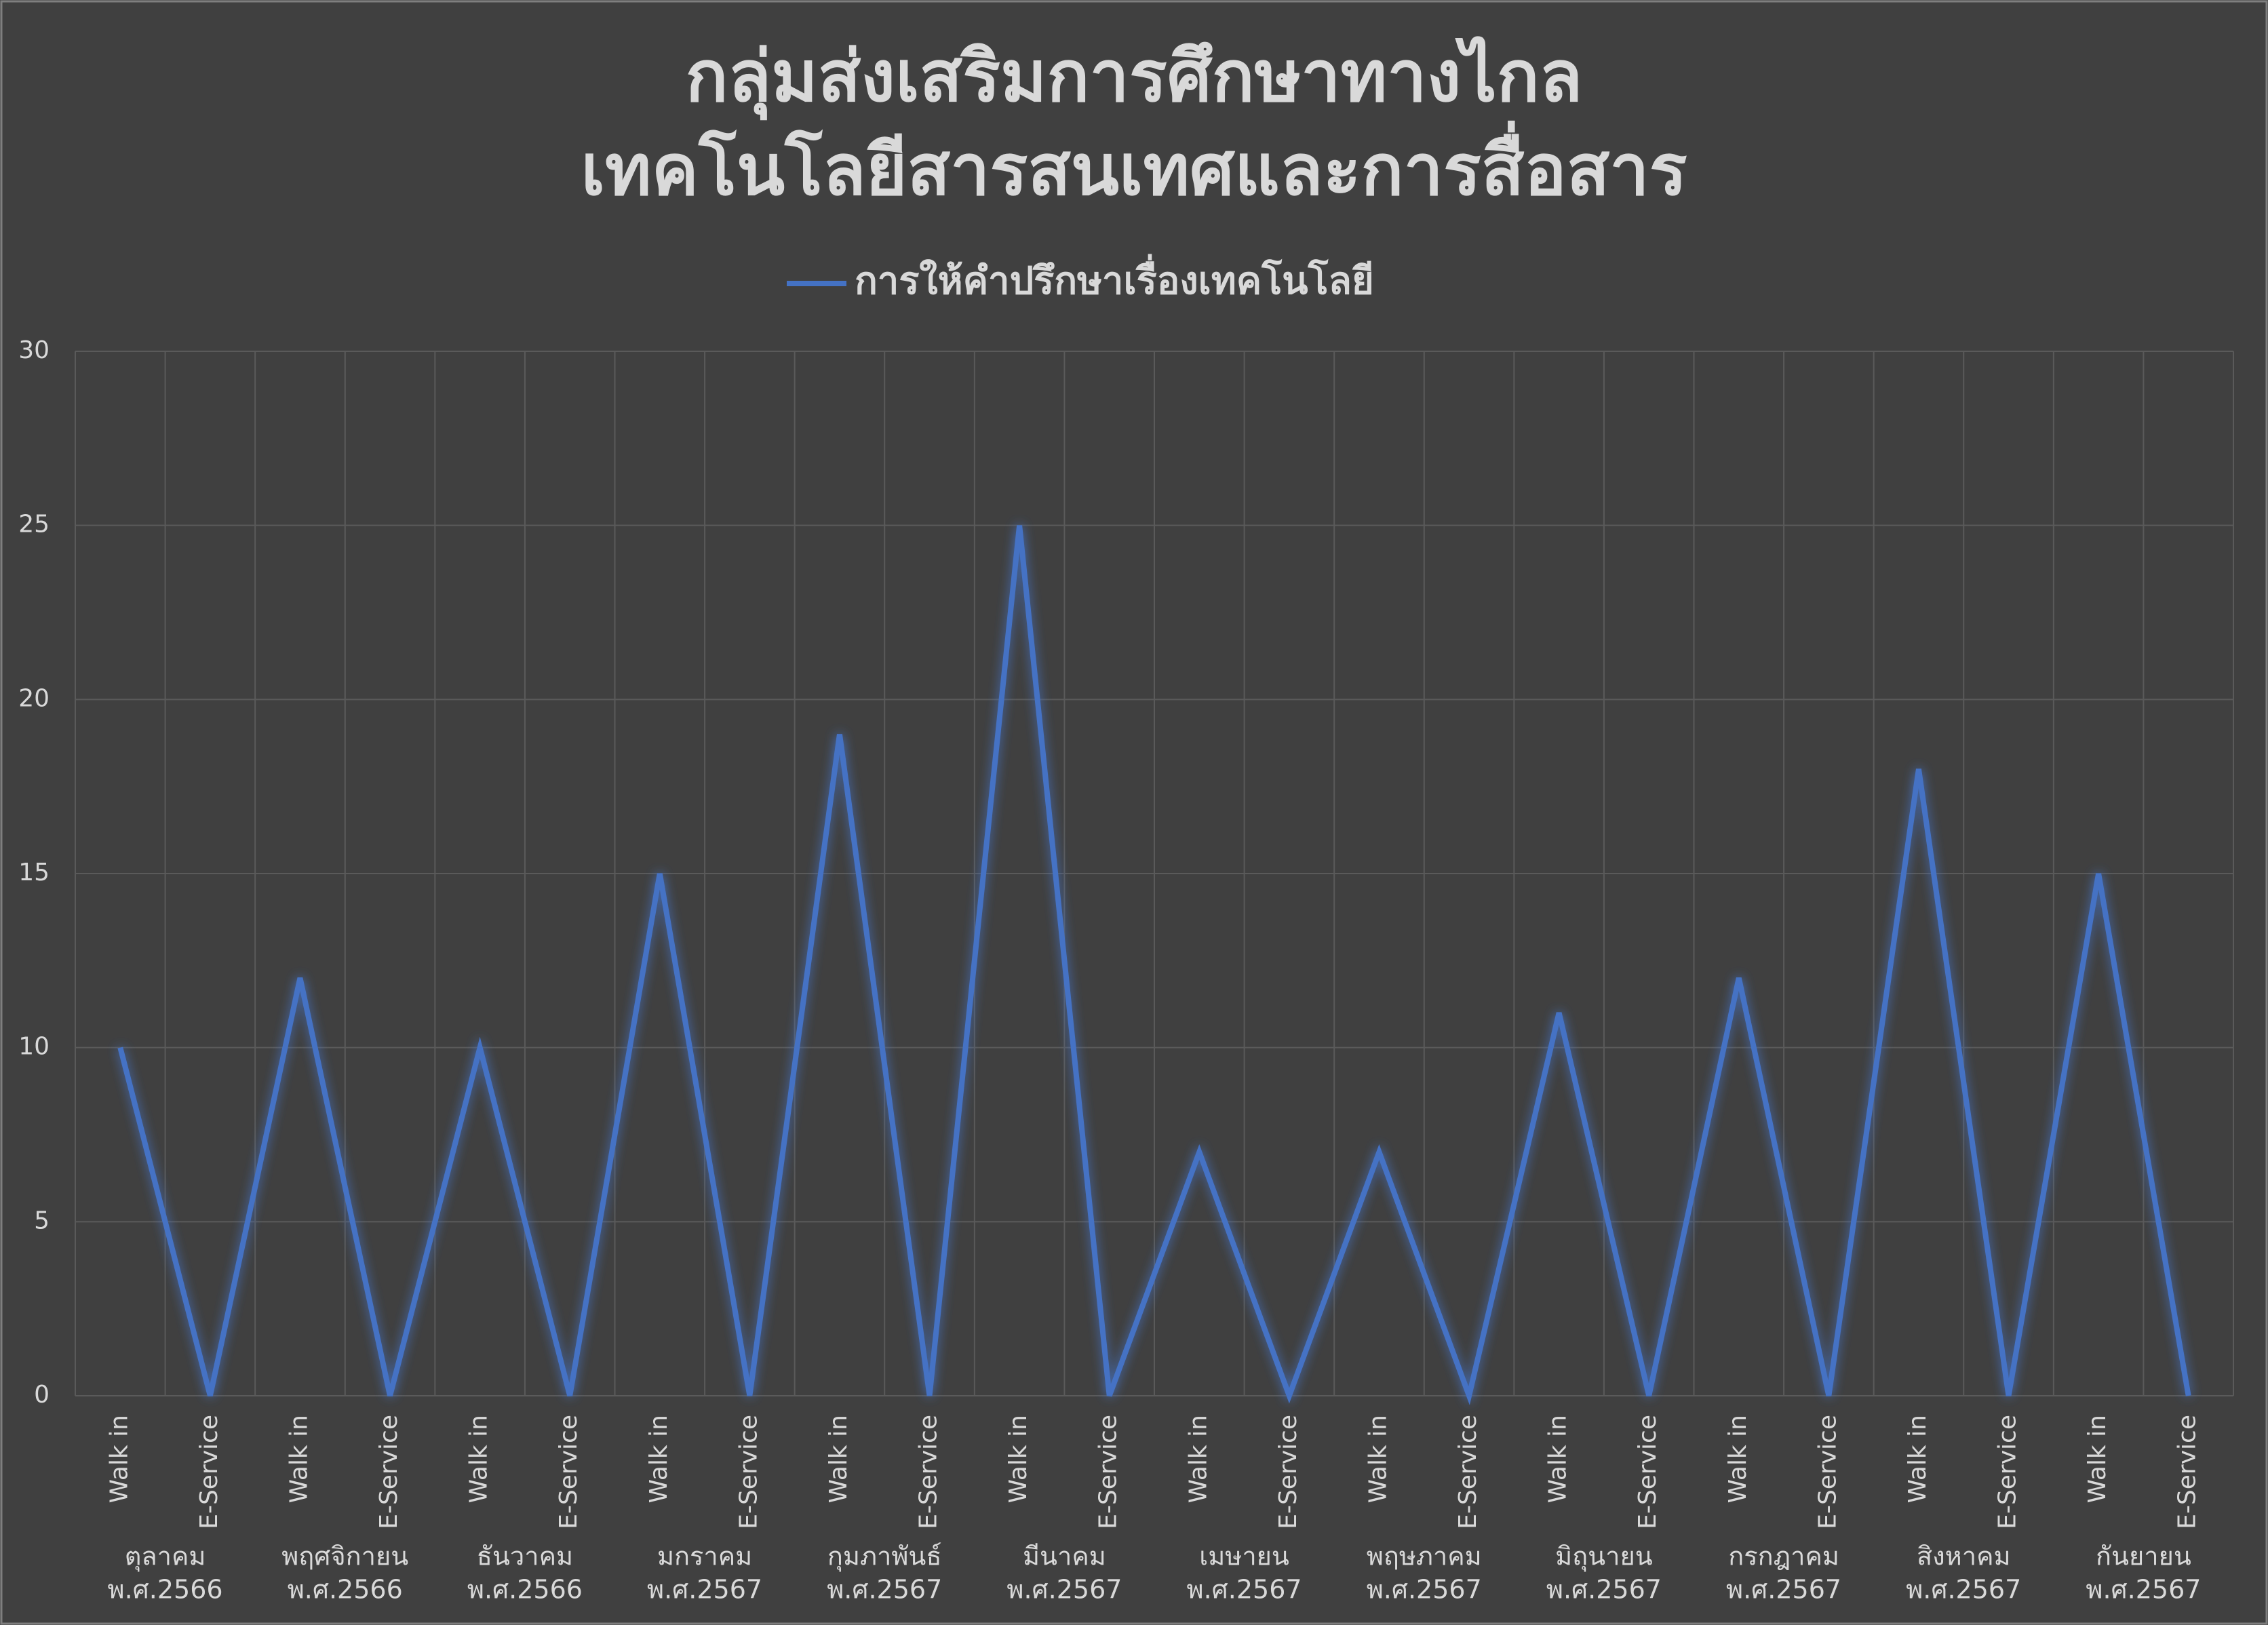  Describe the element at coordinates (42, 1220) in the screenshot. I see `y-tick-label: 5` at that location.